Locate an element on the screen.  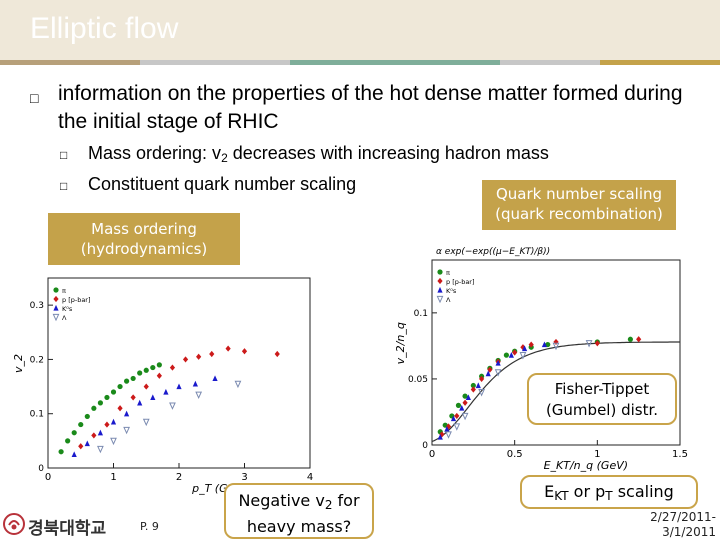
y-tick-label: 0.05 is located at coordinates (418, 380).